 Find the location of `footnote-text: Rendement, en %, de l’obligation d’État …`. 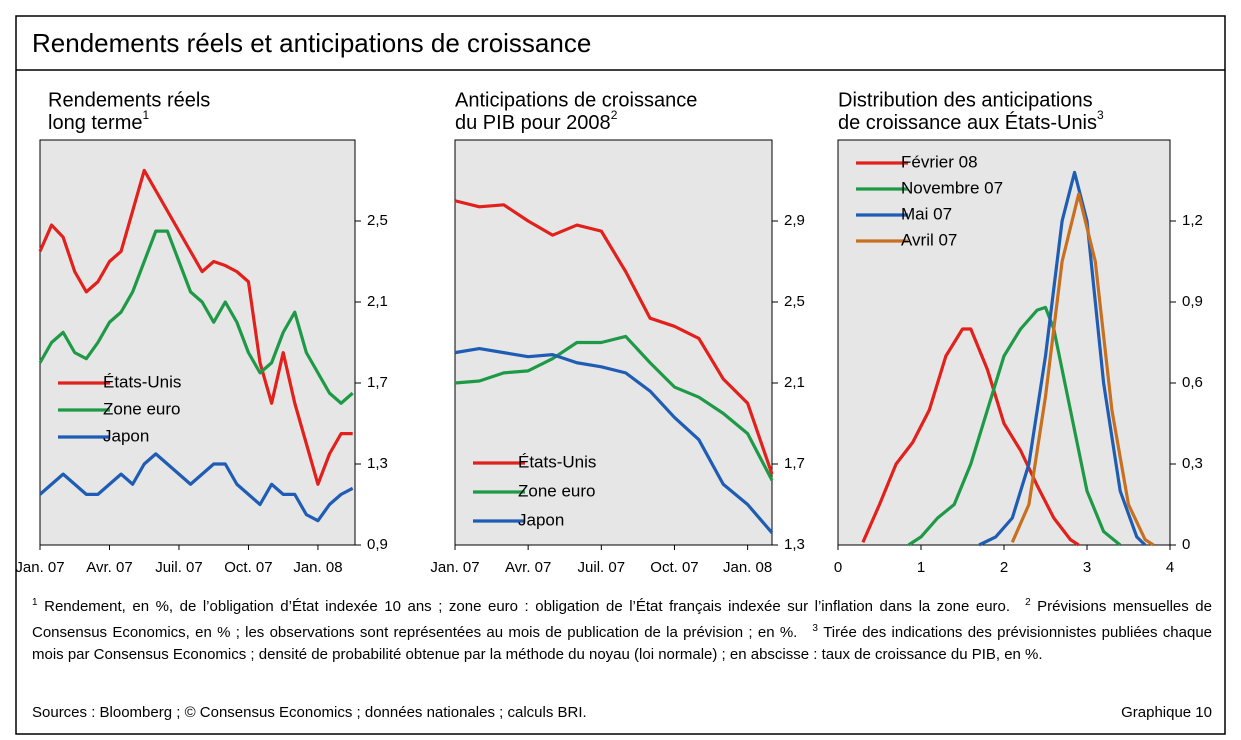

footnote-text: Rendement, en %, de l’obligation d’État … is located at coordinates (527, 606).